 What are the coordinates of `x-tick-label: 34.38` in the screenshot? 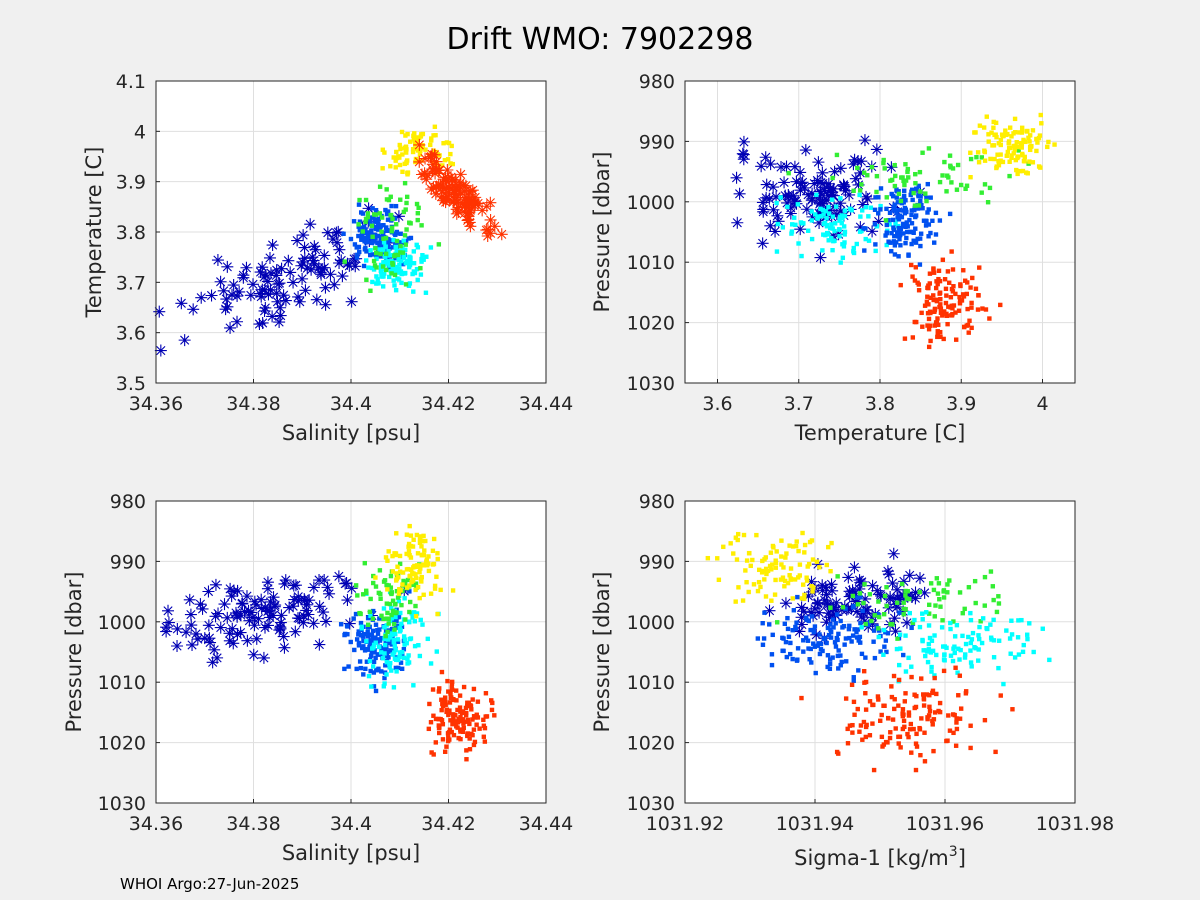 It's located at (253, 824).